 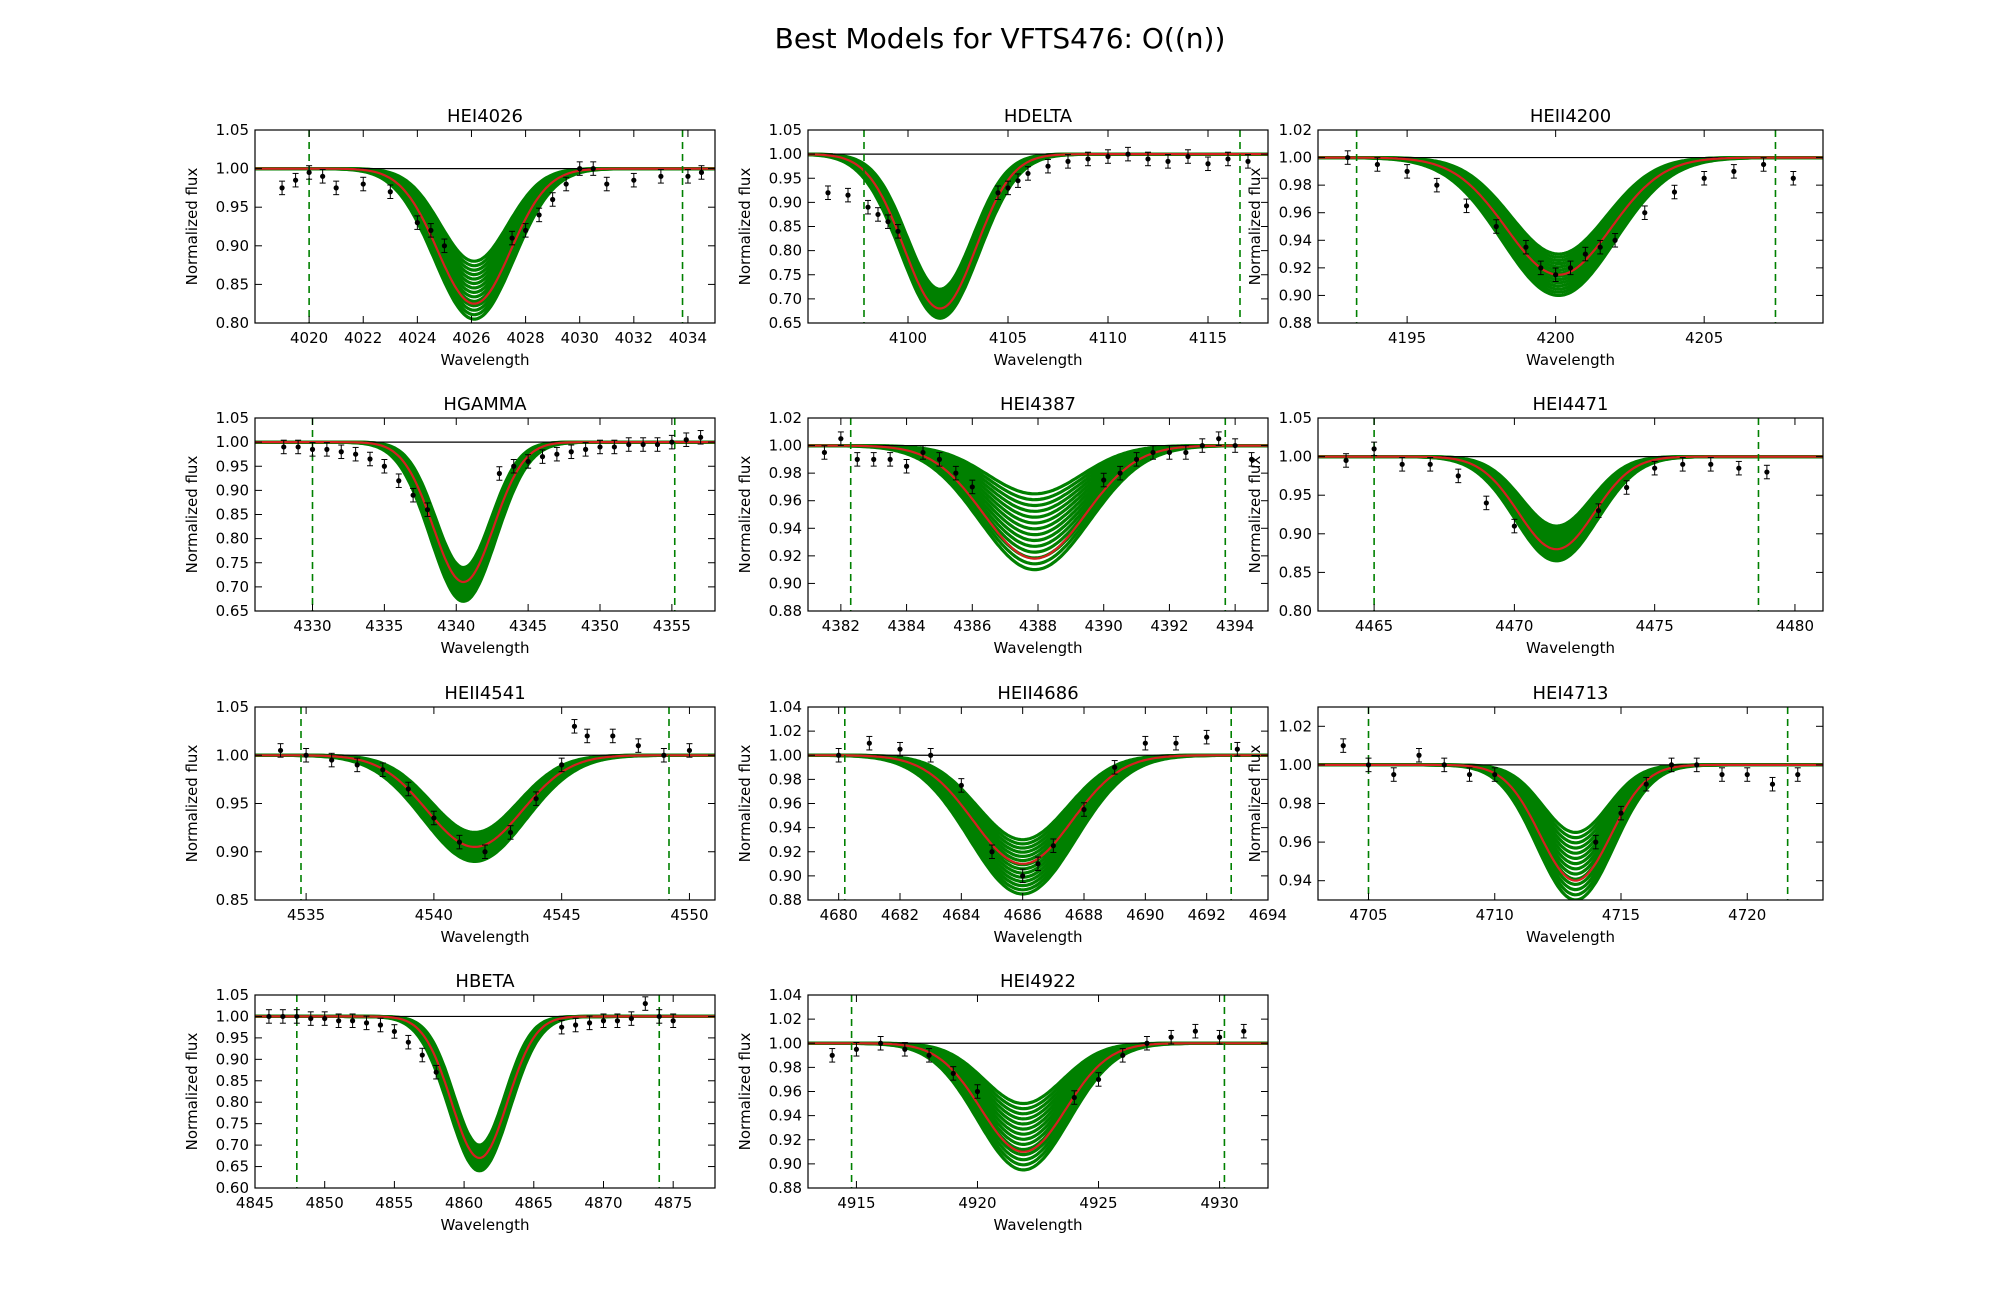 I want to click on panel-title: HEII4541, so click(x=484, y=693).